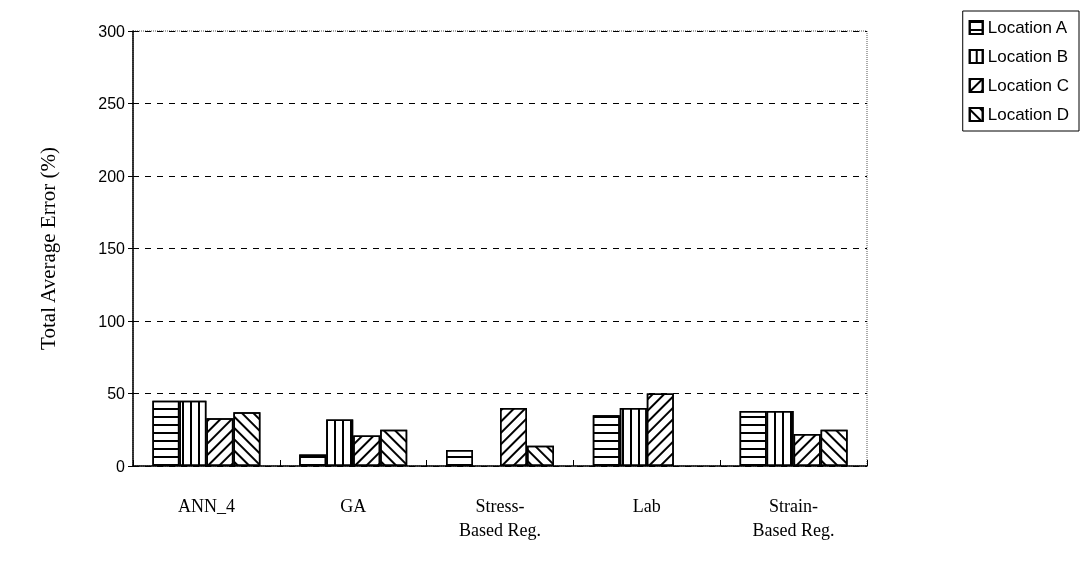  Describe the element at coordinates (1028, 114) in the screenshot. I see `legend-label: Location D` at that location.